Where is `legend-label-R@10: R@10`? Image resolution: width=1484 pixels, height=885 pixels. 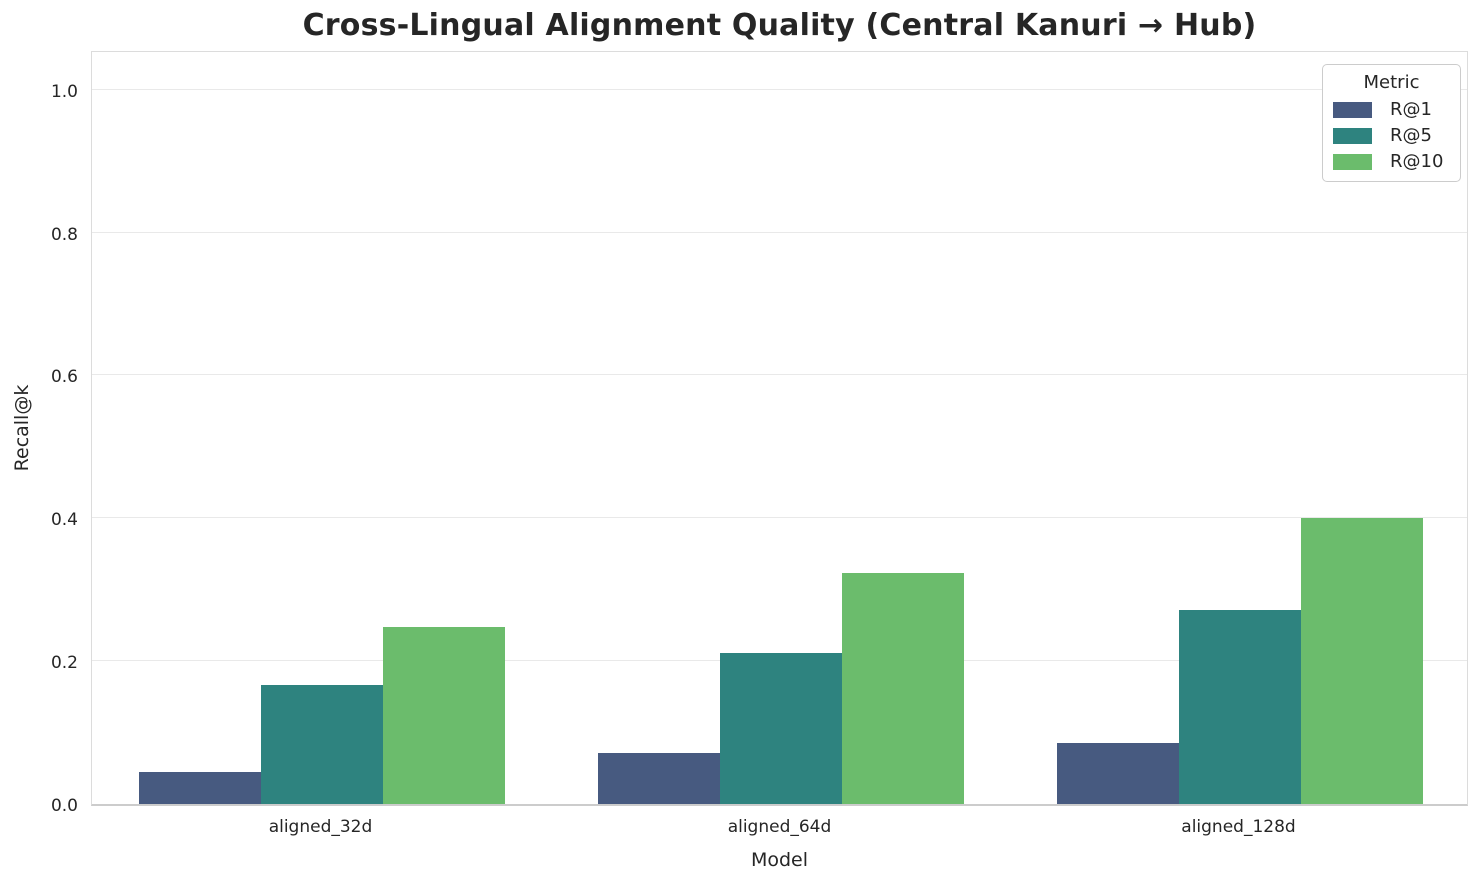 legend-label-R@10: R@10 is located at coordinates (1417, 161).